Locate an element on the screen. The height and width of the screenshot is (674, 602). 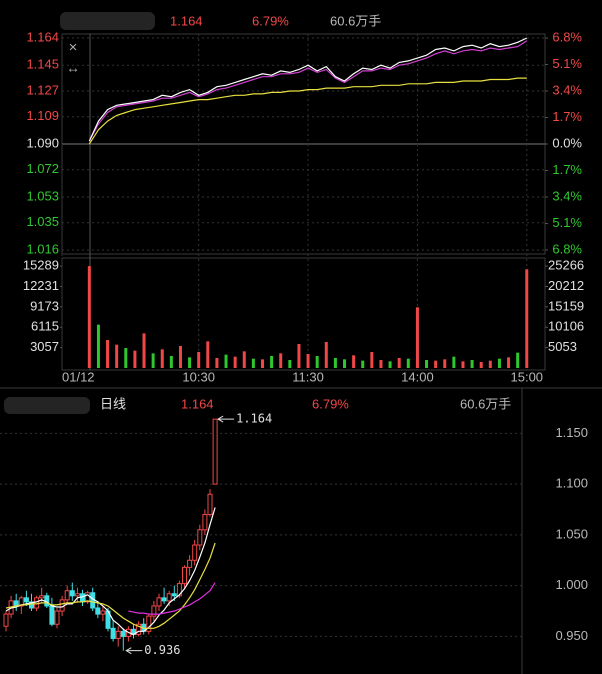
y-tick-label: 1.053 is located at coordinates (42, 195).